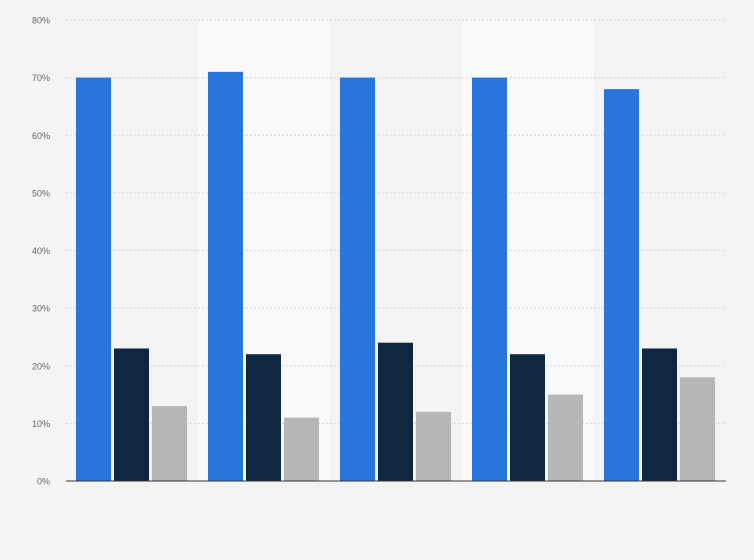  What do you see at coordinates (43, 482) in the screenshot?
I see `y-tick-label: 0%` at bounding box center [43, 482].